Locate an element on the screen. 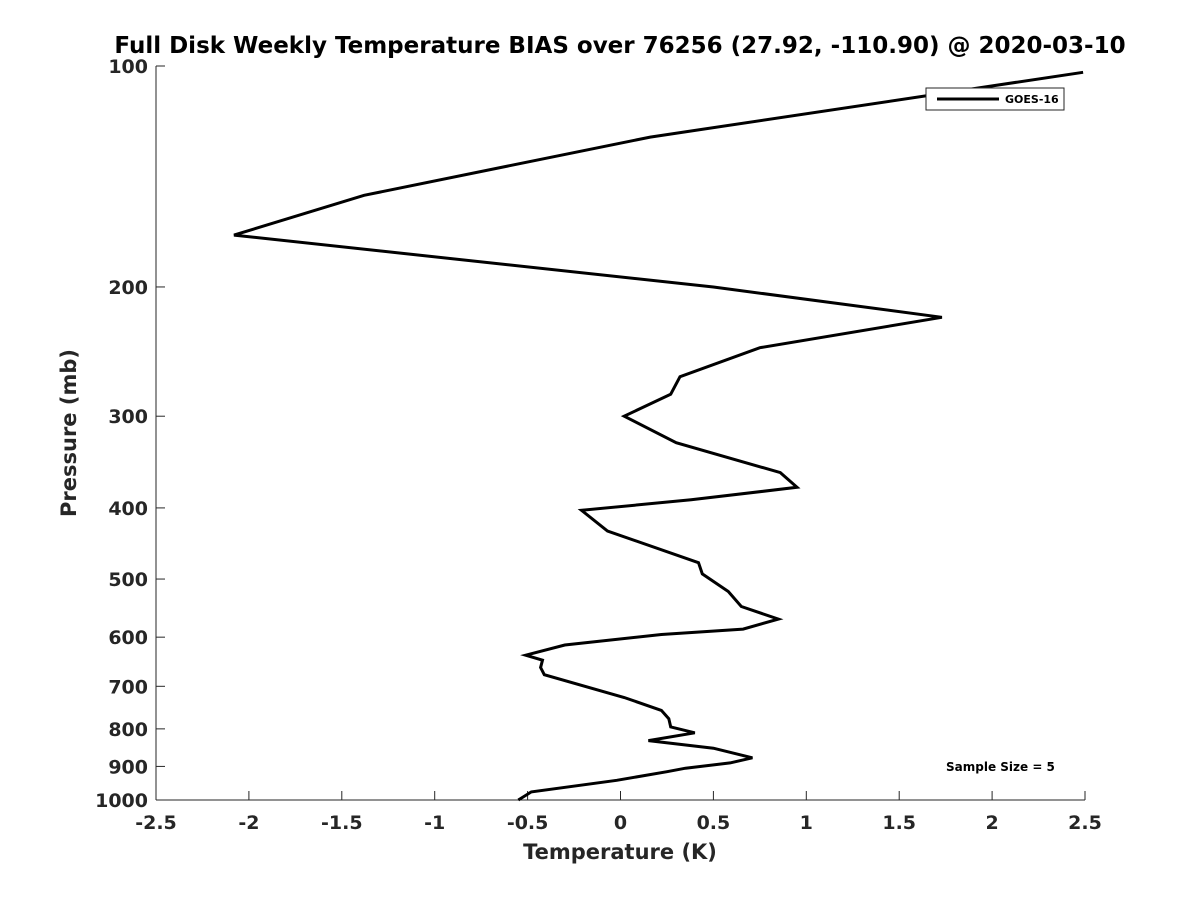 The height and width of the screenshot is (900, 1200). y-tick-label: 1000 is located at coordinates (121, 801).